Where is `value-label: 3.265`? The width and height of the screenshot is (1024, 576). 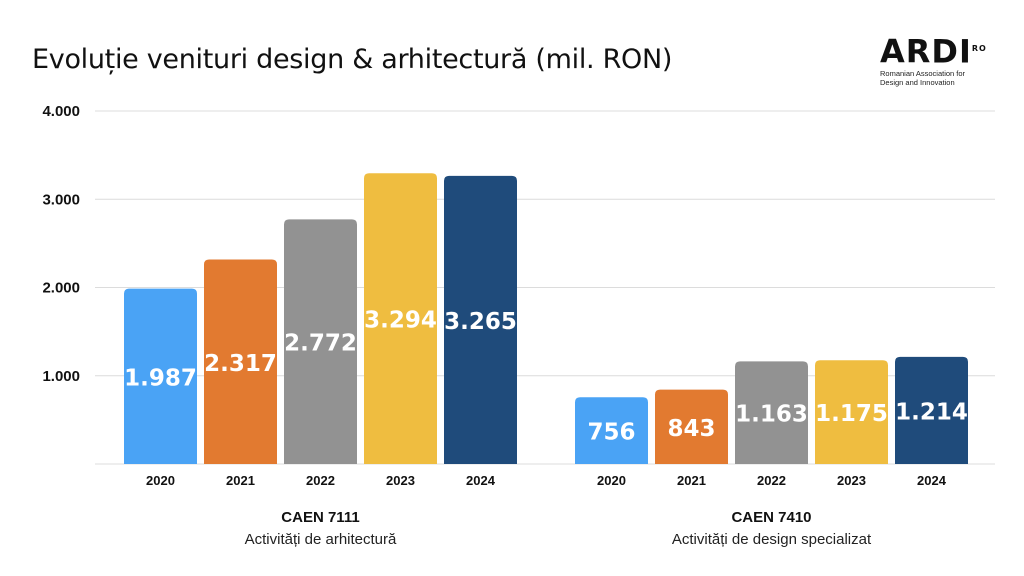 value-label: 3.265 is located at coordinates (480, 322).